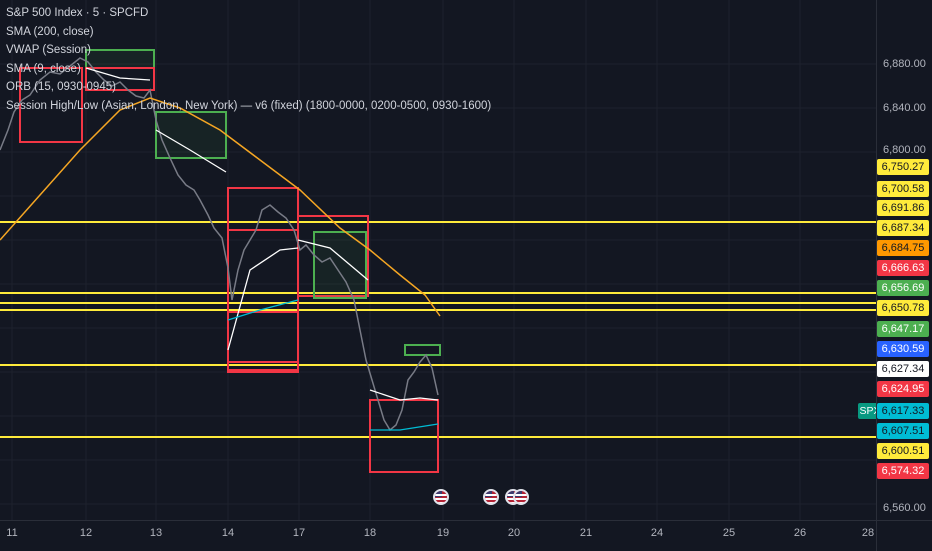  I want to click on time-label: 20, so click(514, 533).